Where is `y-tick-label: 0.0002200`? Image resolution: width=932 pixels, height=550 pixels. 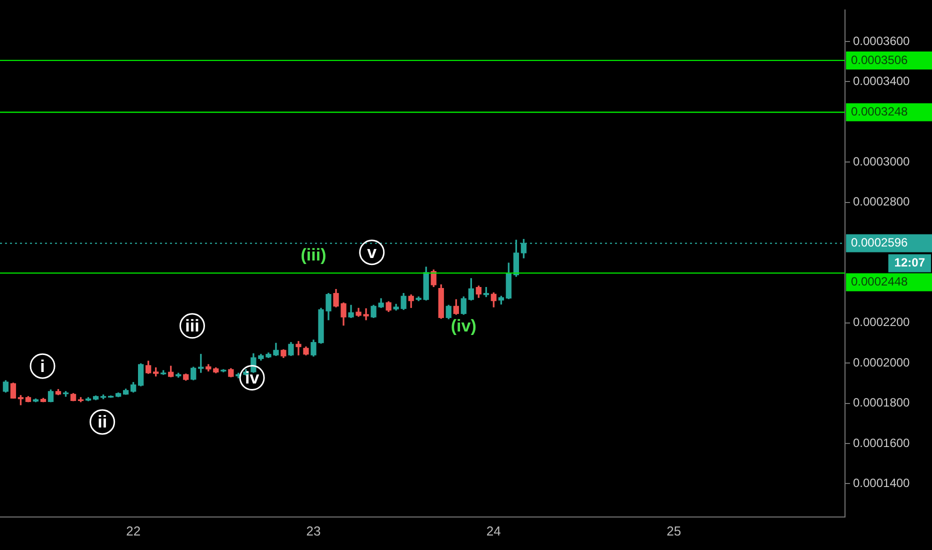 y-tick-label: 0.0002200 is located at coordinates (881, 322).